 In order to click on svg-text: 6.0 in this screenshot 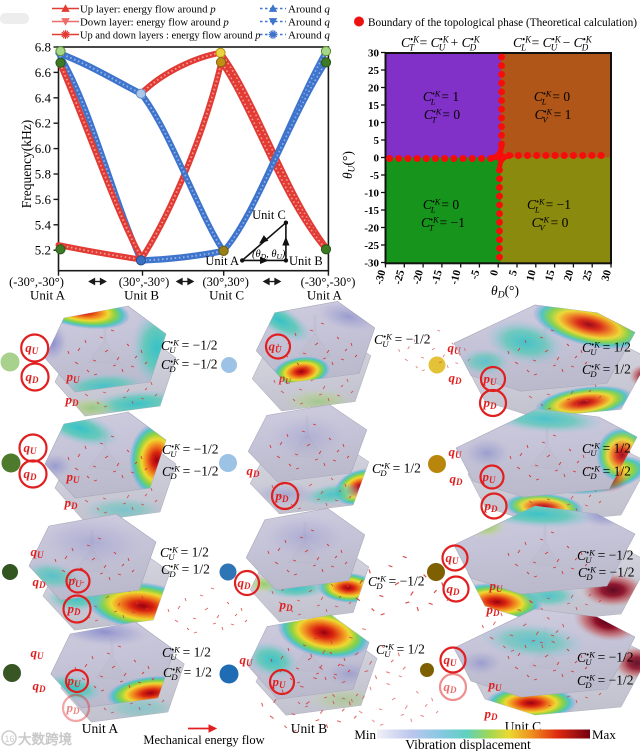, I will do `click(43, 148)`.